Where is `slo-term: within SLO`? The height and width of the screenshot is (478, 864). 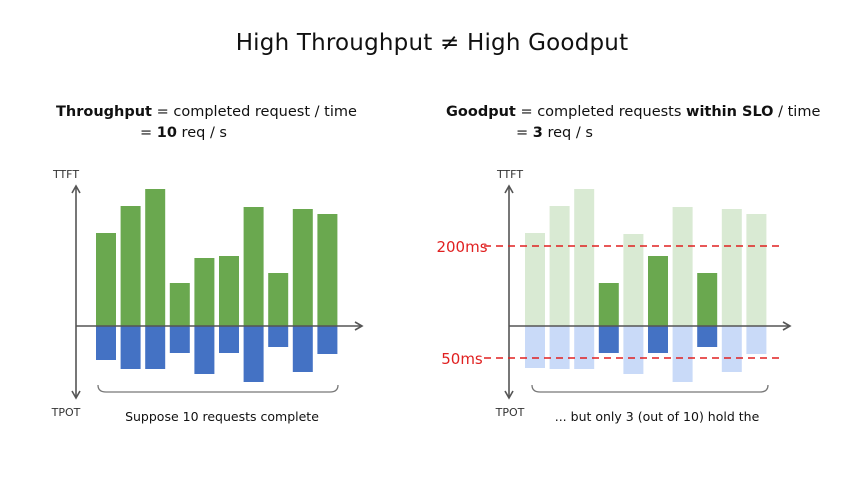 slo-term: within SLO is located at coordinates (730, 112).